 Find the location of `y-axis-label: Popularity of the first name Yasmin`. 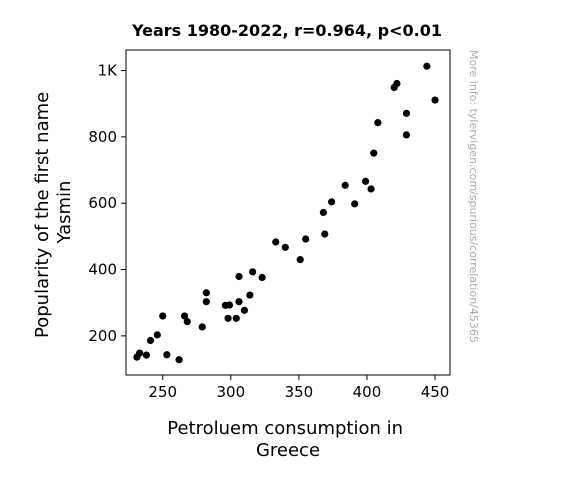

y-axis-label: Popularity of the first name Yasmin is located at coordinates (53, 212).